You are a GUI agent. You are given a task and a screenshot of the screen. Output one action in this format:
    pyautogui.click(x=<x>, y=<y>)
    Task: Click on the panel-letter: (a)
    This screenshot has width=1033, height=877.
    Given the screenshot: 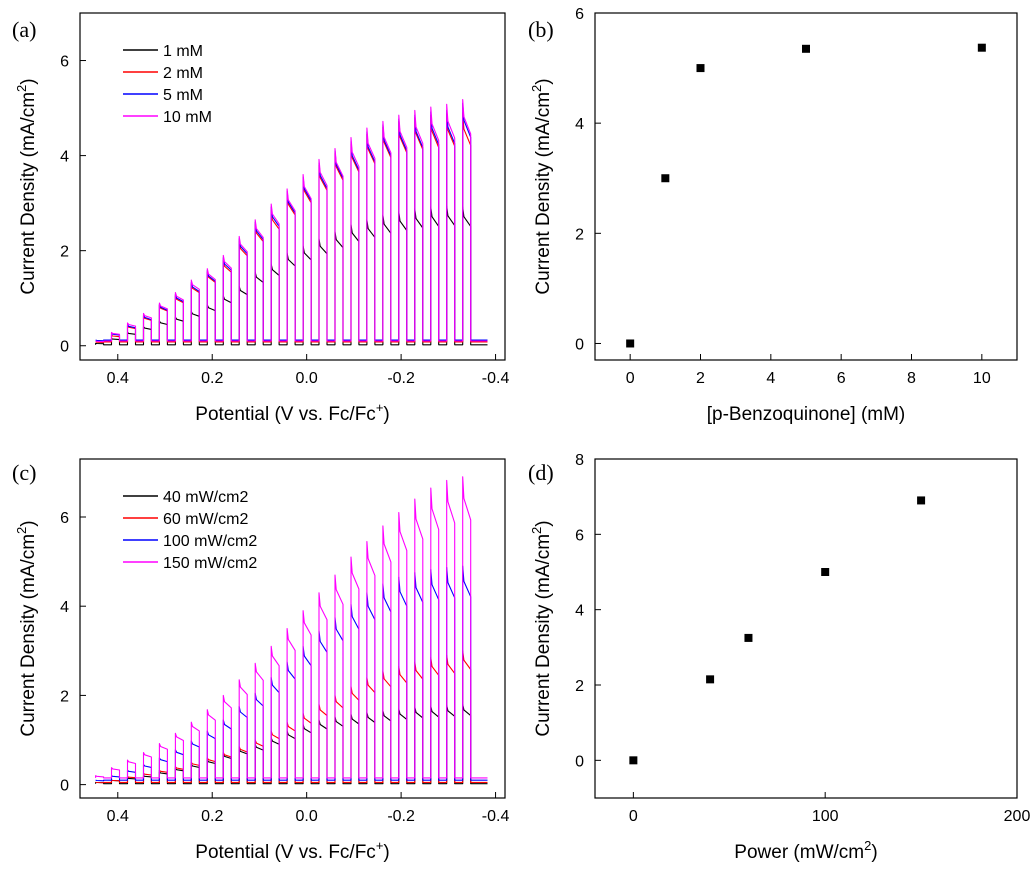 What is the action you would take?
    pyautogui.click(x=24, y=29)
    